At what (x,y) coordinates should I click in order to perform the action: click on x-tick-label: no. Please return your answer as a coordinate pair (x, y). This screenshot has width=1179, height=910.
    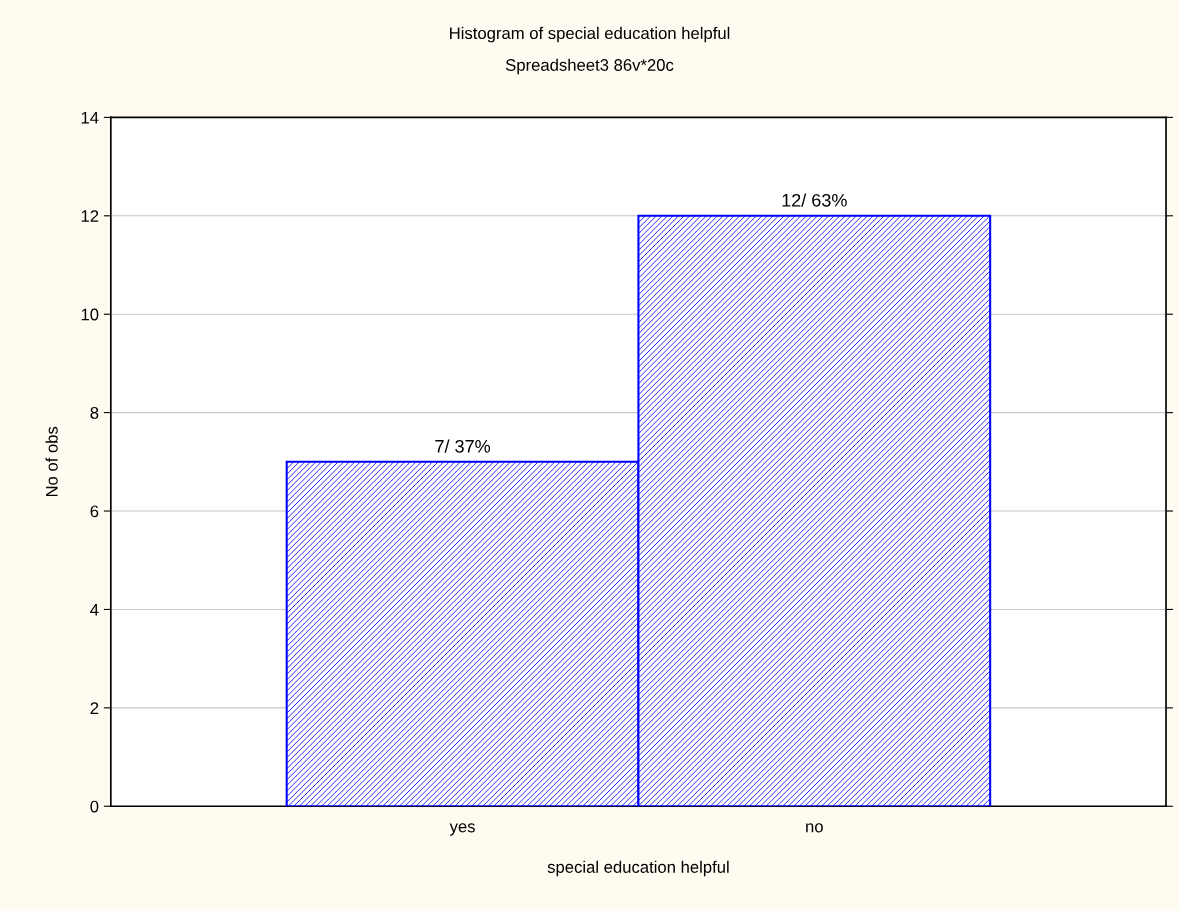
    Looking at the image, I should click on (814, 828).